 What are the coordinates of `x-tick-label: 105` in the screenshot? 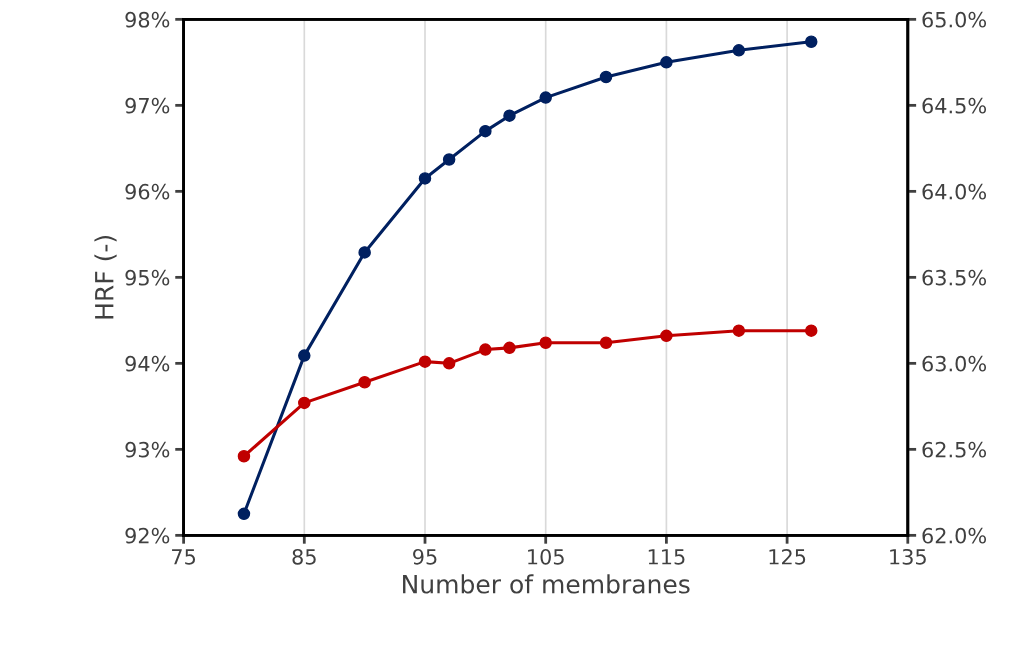 It's located at (546, 556).